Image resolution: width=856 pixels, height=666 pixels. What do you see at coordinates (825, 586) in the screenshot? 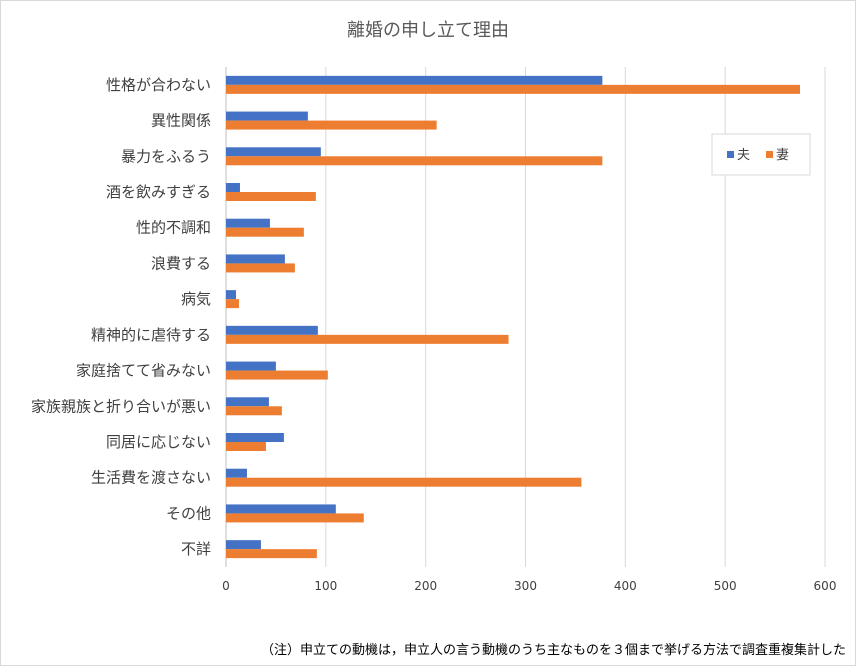
I see `x-tick-label: 600` at bounding box center [825, 586].